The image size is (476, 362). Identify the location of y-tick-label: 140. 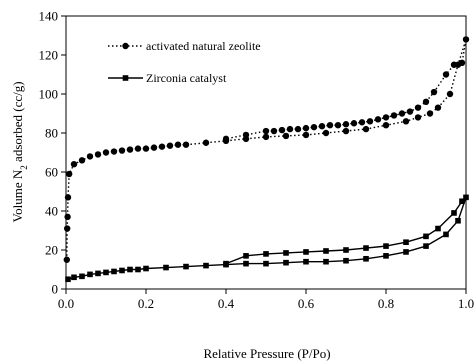
(49, 16).